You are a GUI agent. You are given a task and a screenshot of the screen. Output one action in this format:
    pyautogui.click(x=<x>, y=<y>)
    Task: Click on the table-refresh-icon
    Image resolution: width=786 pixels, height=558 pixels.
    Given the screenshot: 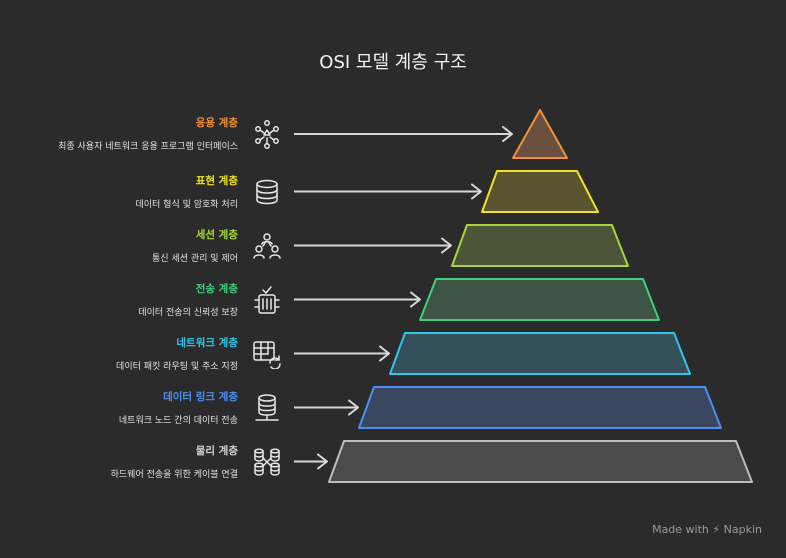 What is the action you would take?
    pyautogui.click(x=267, y=354)
    